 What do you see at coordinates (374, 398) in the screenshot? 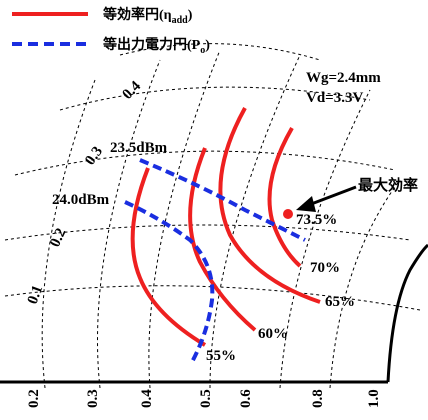
I see `tick-label: 1.0` at bounding box center [374, 398].